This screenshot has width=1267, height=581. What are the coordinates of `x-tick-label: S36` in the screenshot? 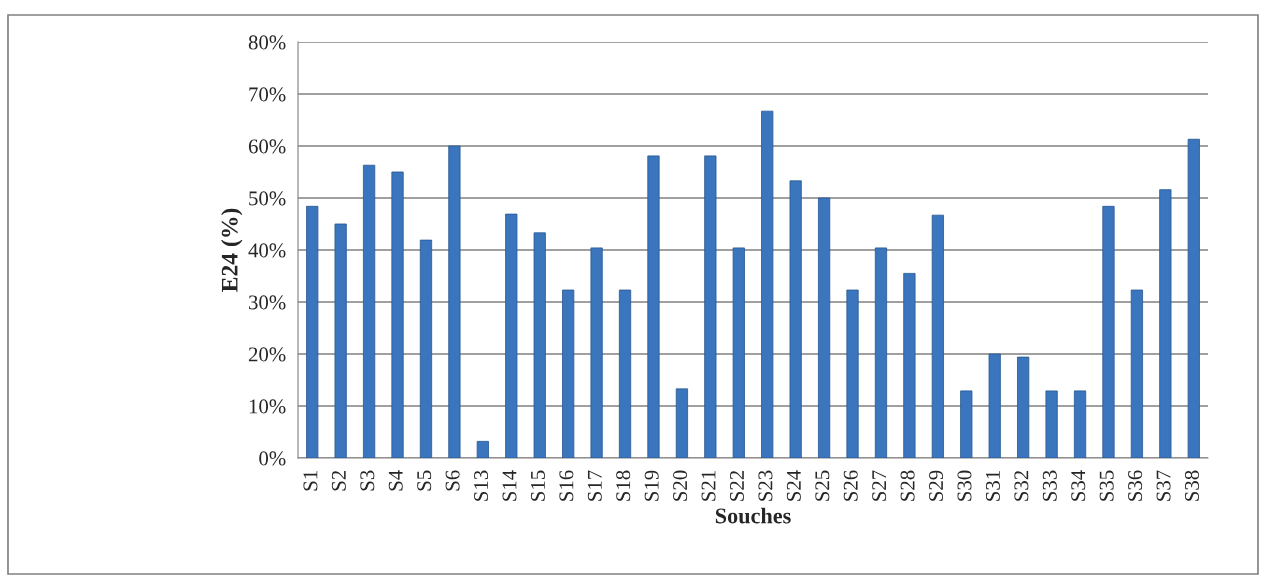 It's located at (1135, 485).